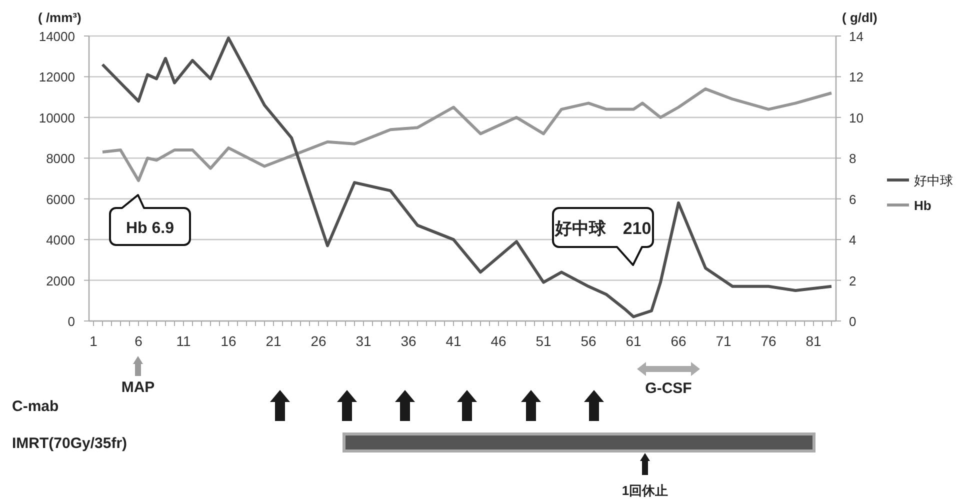  What do you see at coordinates (588, 341) in the screenshot?
I see `x-tick-label: 56` at bounding box center [588, 341].